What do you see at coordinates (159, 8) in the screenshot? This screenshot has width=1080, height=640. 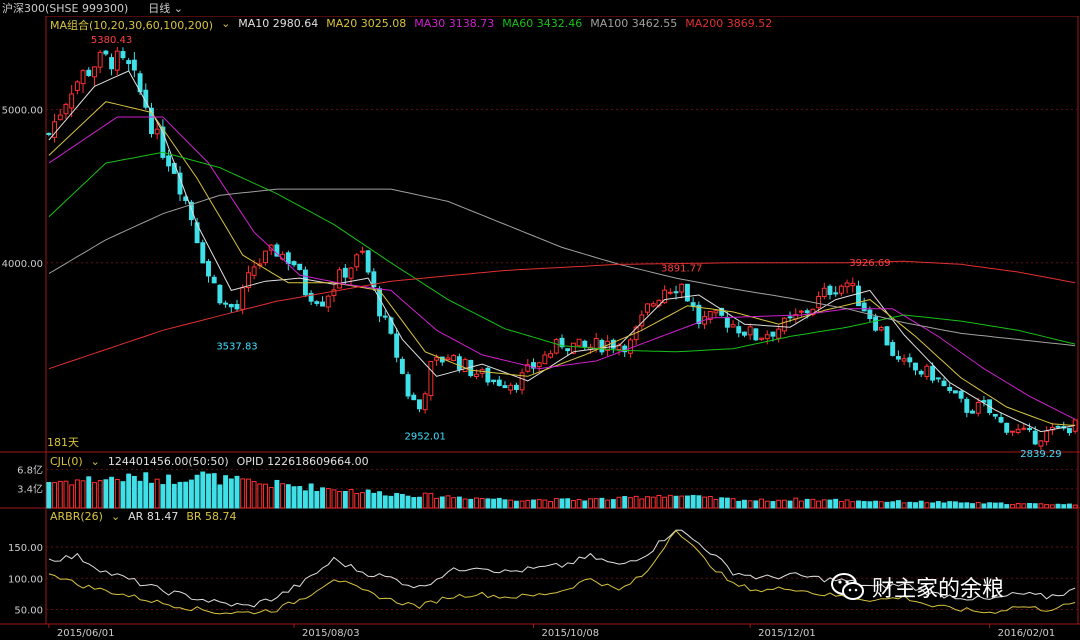 I see `period-label: 日线` at bounding box center [159, 8].